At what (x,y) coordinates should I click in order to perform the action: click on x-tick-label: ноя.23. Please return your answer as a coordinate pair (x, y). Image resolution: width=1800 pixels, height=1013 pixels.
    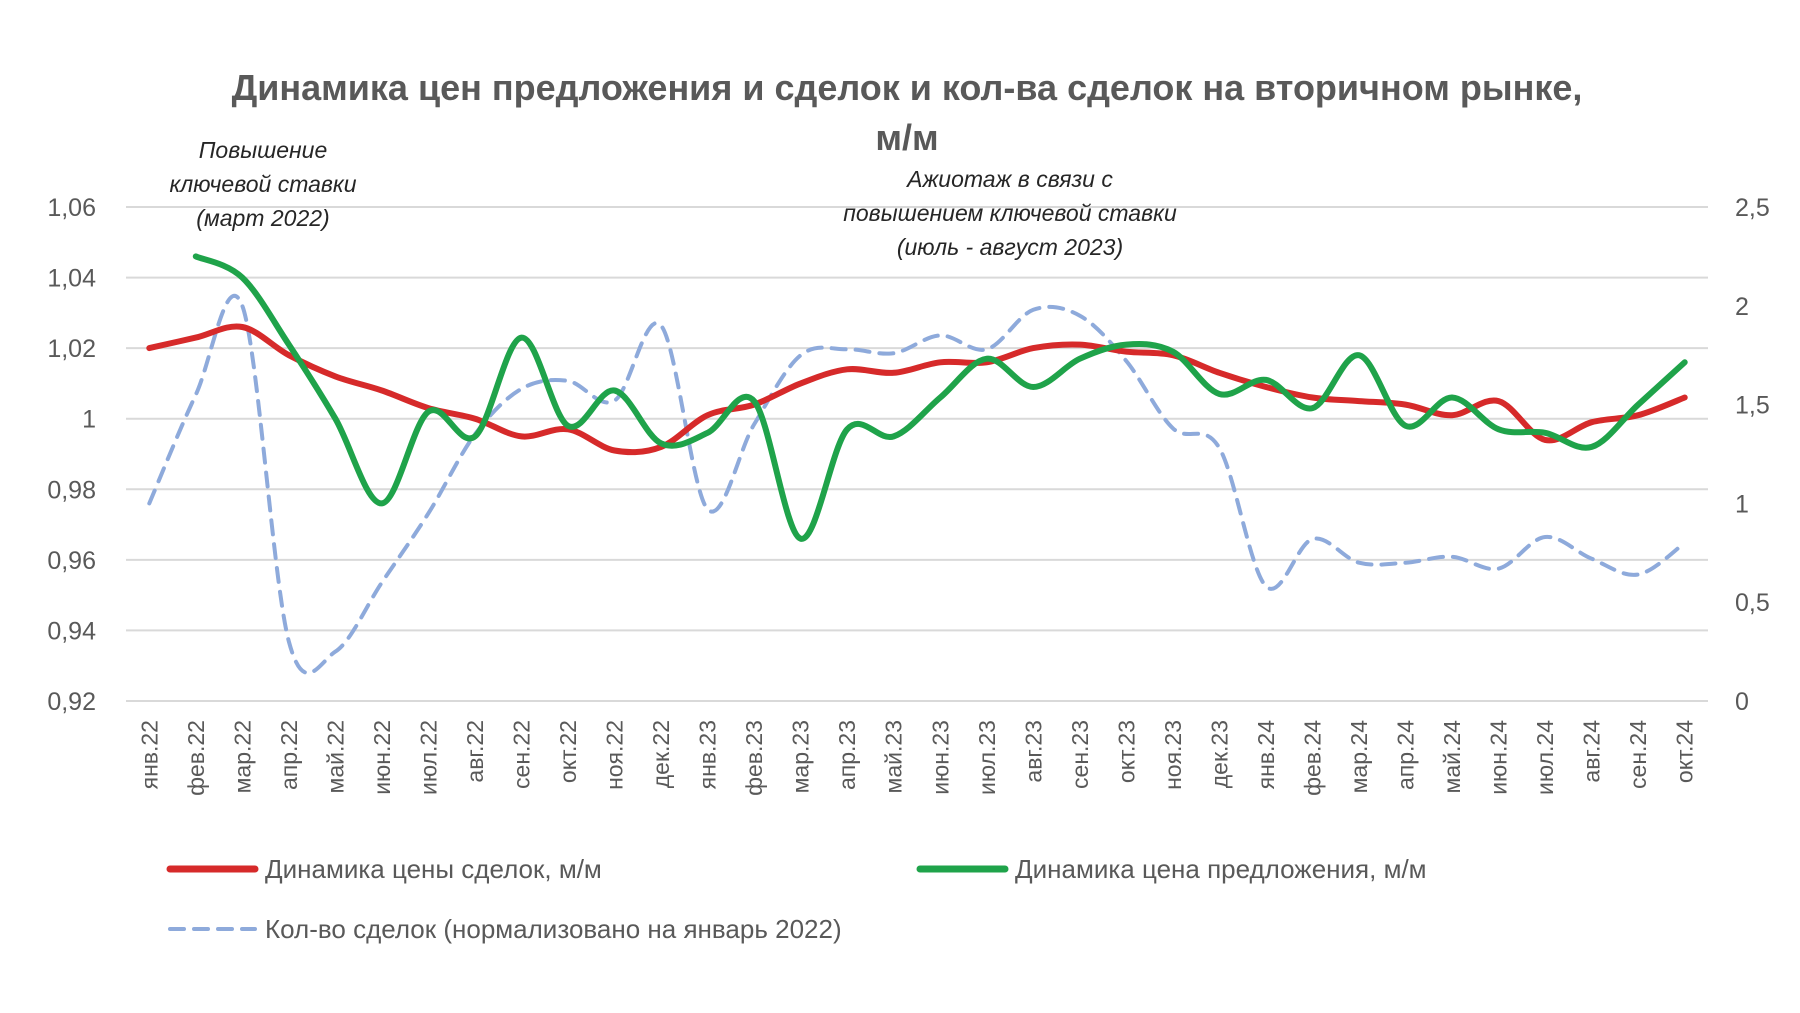
    Looking at the image, I should click on (1173, 755).